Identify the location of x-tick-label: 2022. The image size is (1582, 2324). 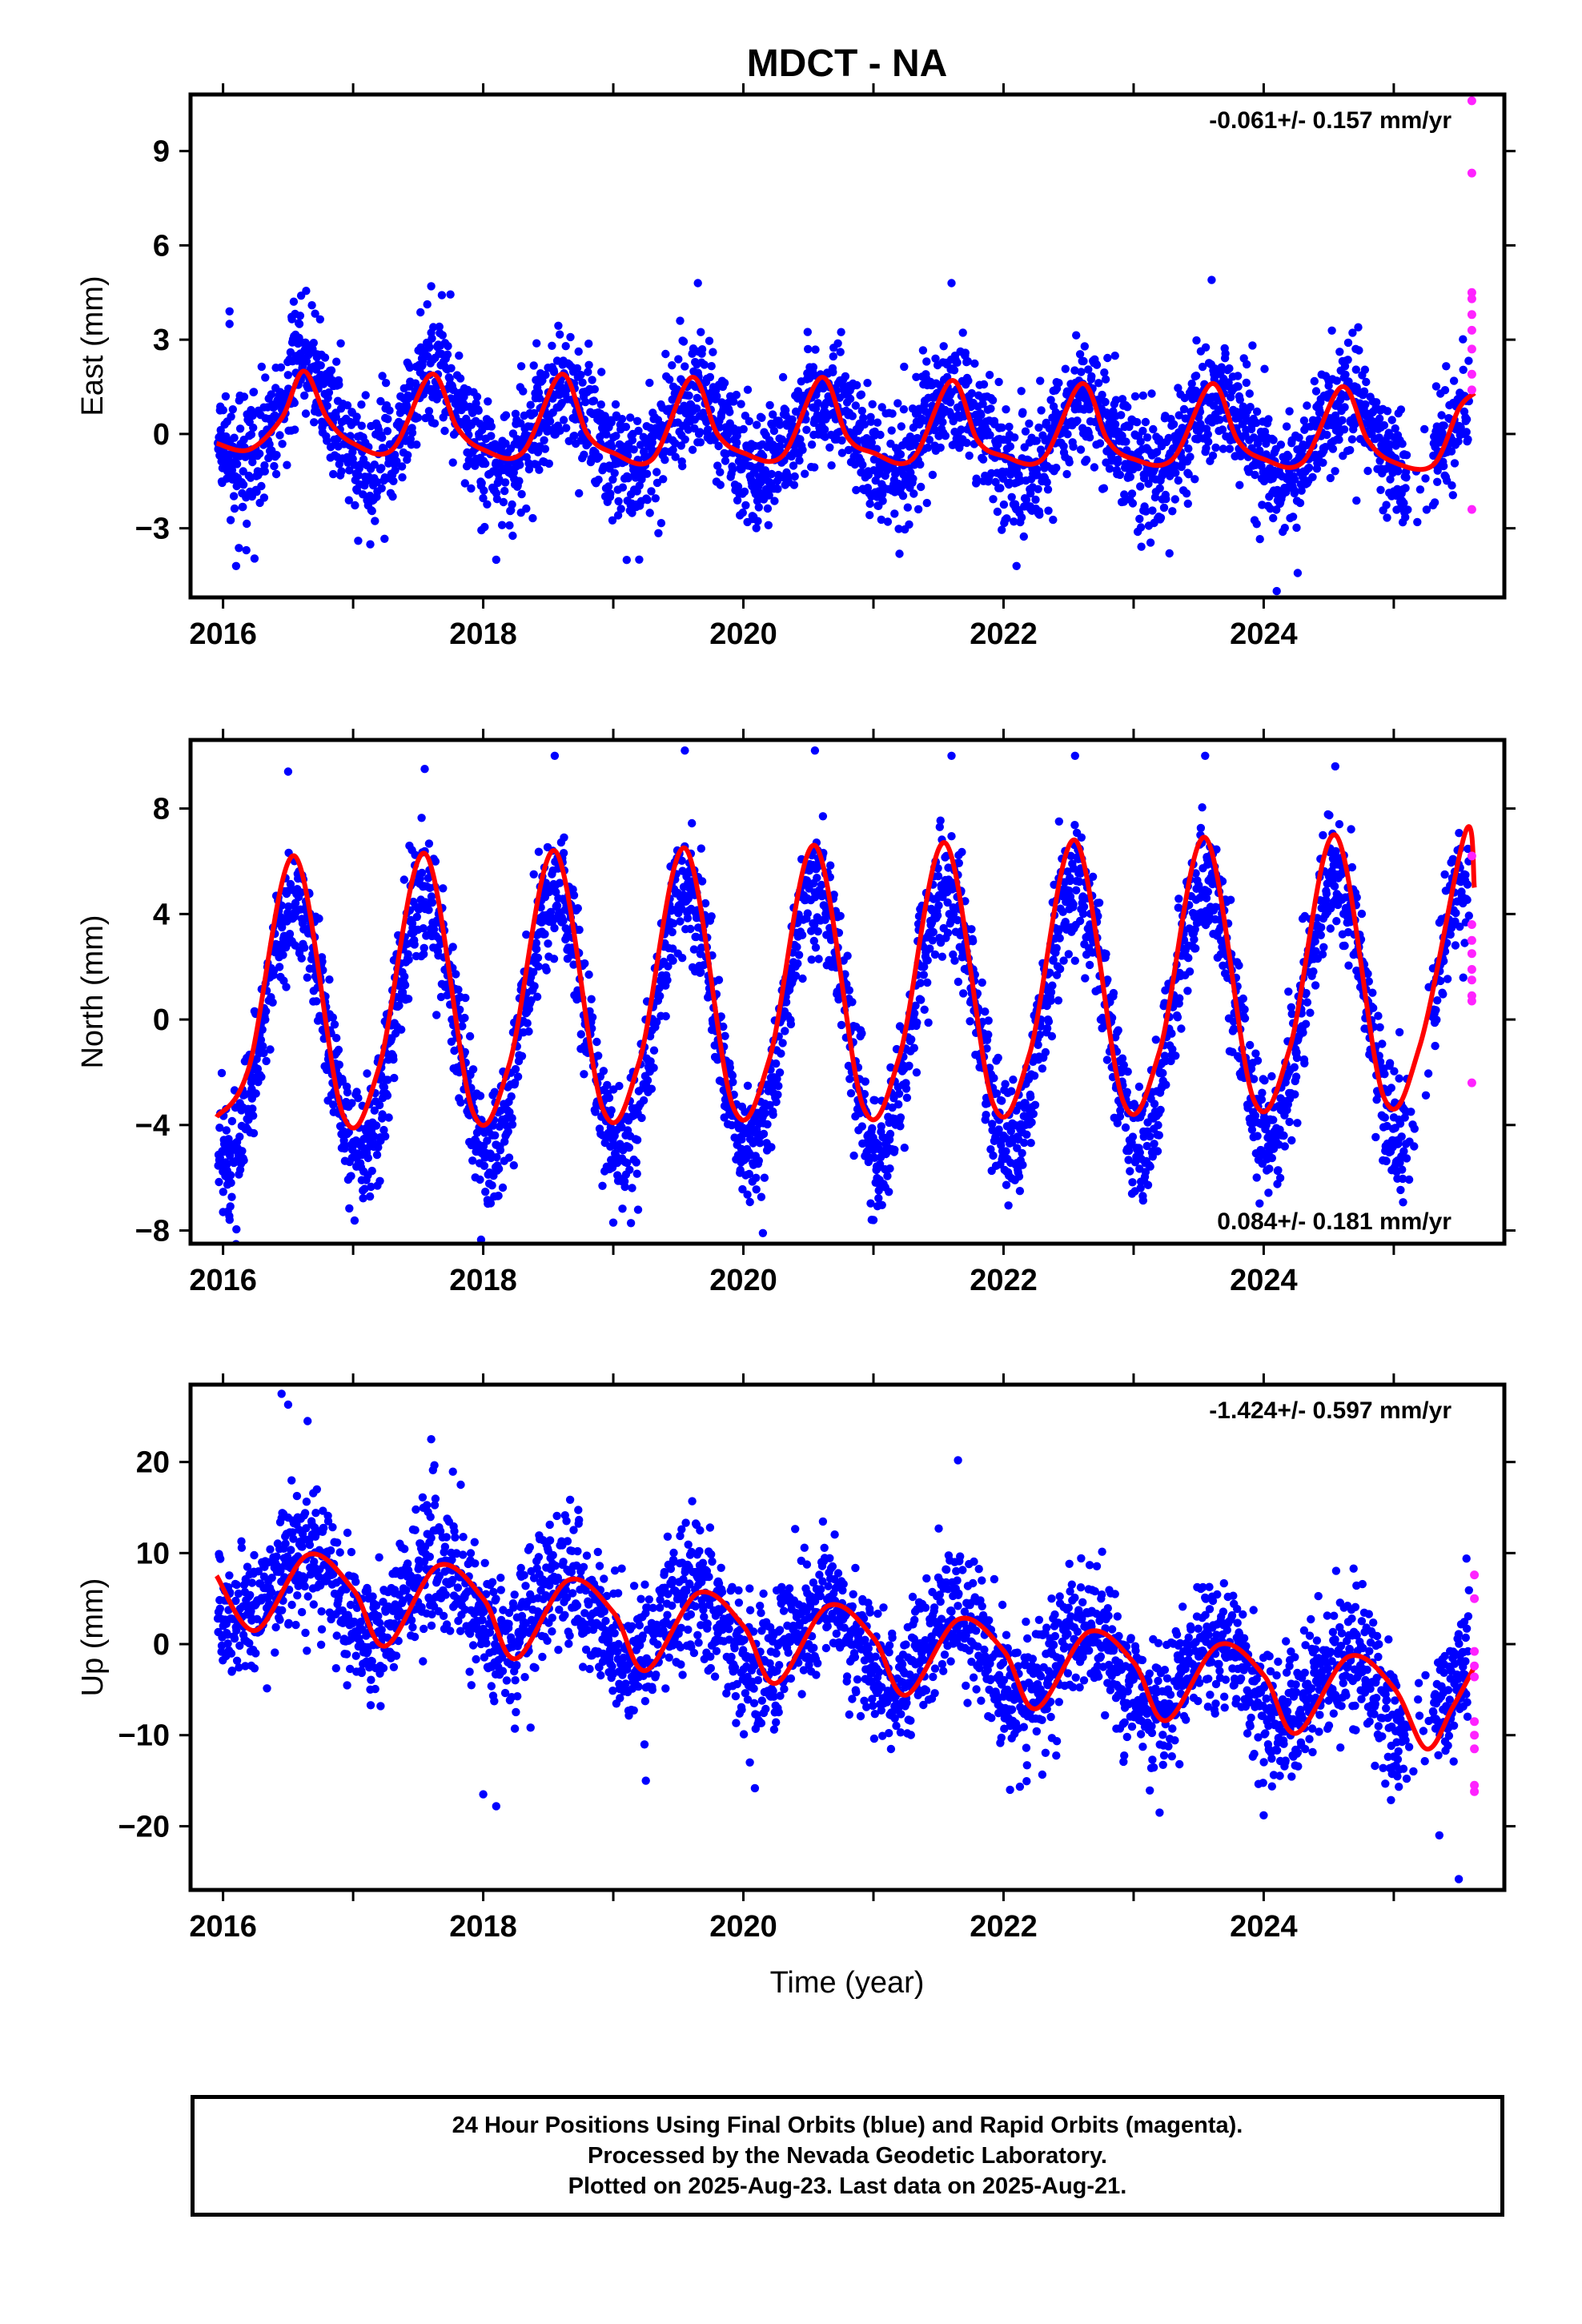
(1004, 634).